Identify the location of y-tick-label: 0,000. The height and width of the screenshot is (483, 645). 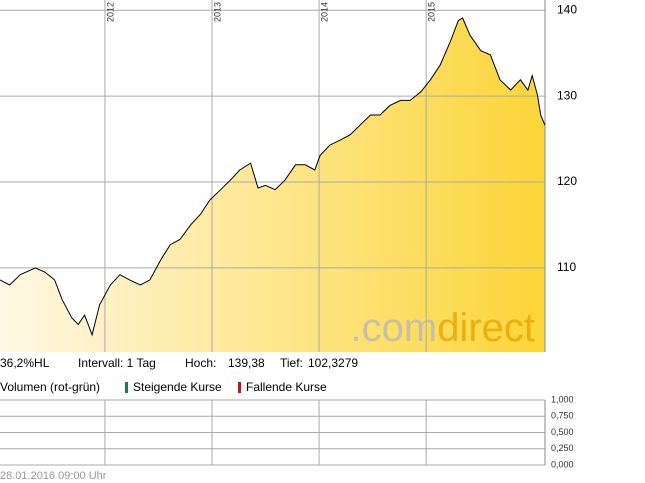
(562, 464).